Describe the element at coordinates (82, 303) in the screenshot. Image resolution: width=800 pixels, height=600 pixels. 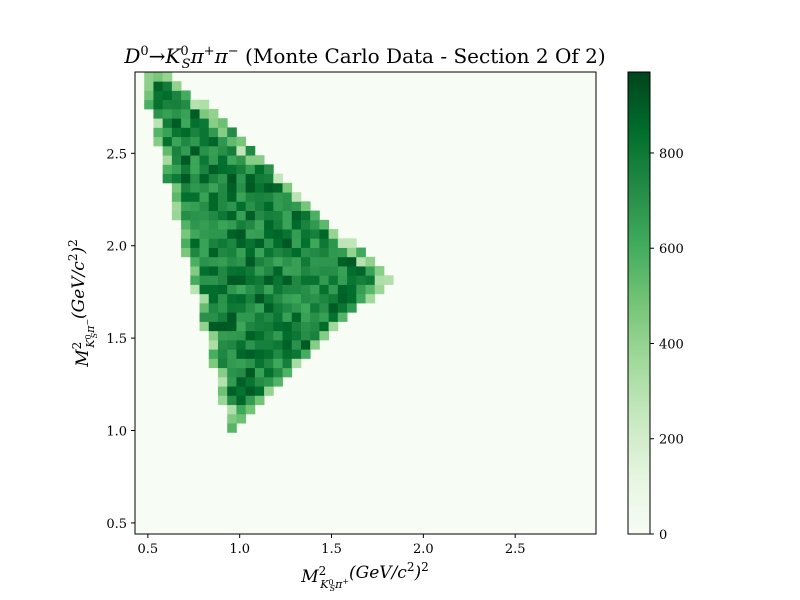
I see `y-axis-label: M2K0Sπ−(GeV/c2)2` at that location.